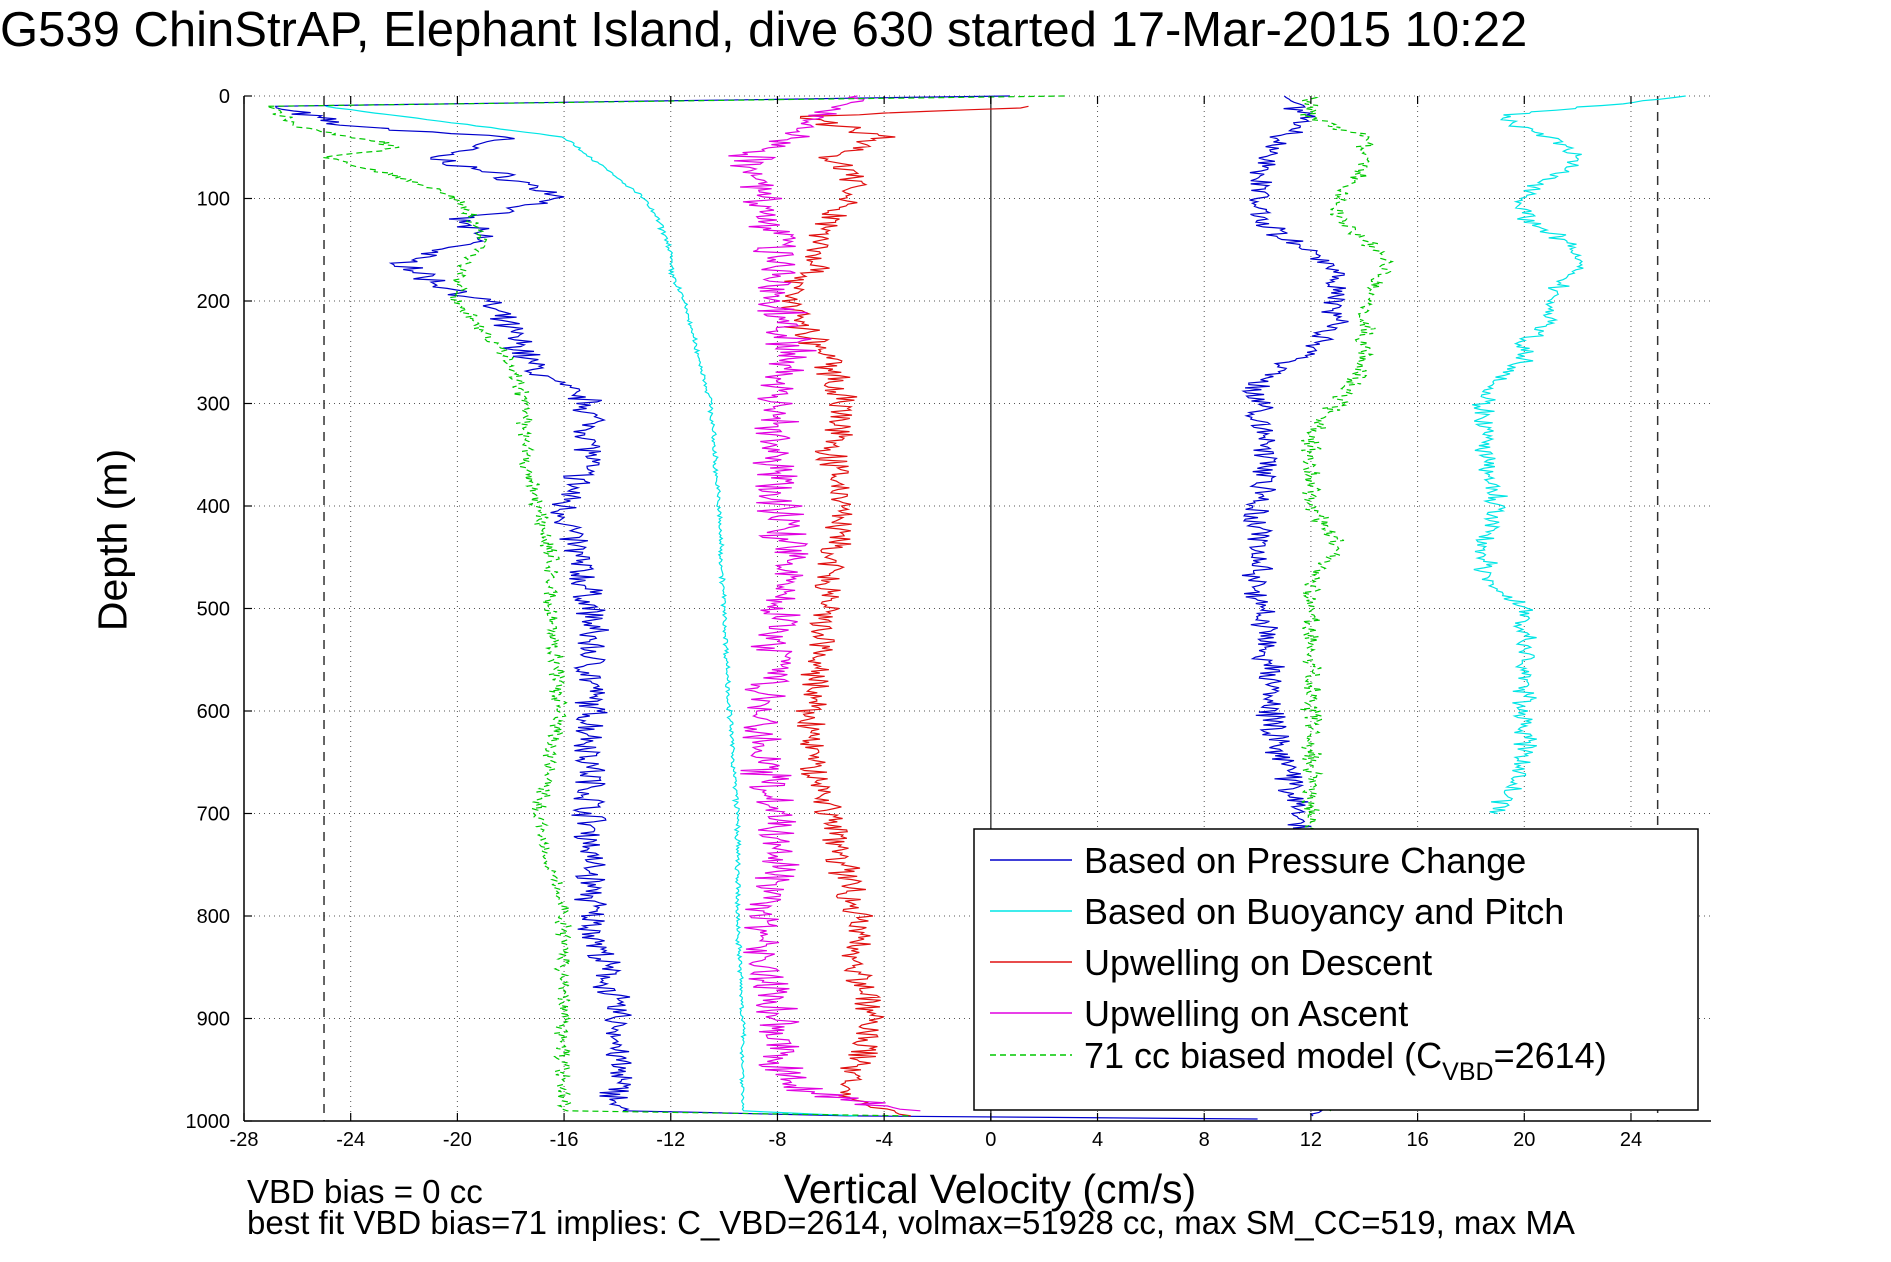 The image size is (1891, 1262). Describe the element at coordinates (213, 507) in the screenshot. I see `y-tick-label: 400` at that location.